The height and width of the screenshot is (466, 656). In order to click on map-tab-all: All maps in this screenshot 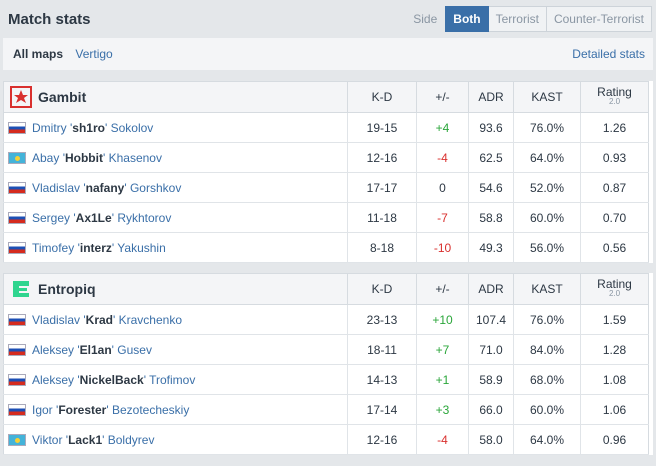, I will do `click(38, 54)`.